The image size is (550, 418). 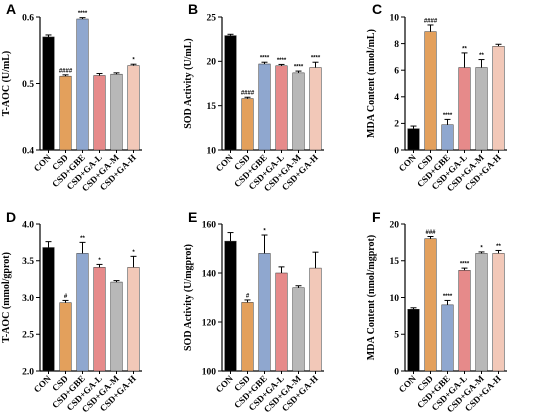 What do you see at coordinates (11, 9) in the screenshot?
I see `panel-letter: A` at bounding box center [11, 9].